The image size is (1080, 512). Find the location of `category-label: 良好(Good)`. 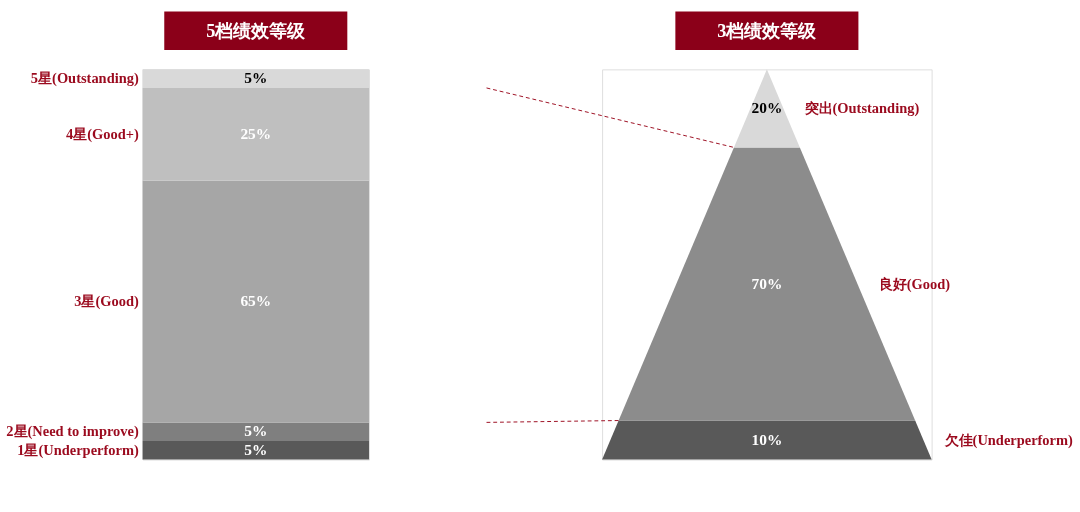

category-label: 良好(Good) is located at coordinates (914, 284).